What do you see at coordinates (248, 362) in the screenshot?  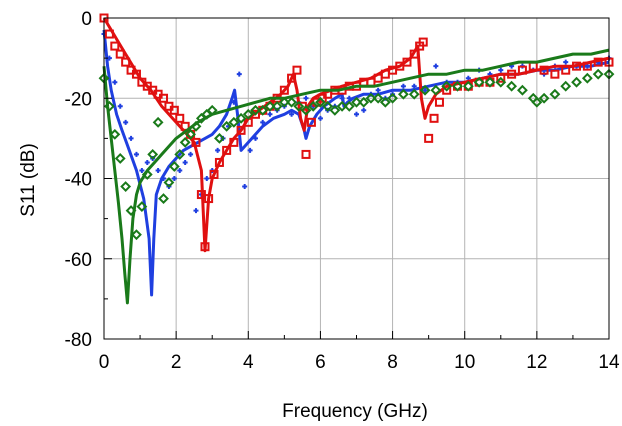 I see `x-tick-label: 4` at bounding box center [248, 362].